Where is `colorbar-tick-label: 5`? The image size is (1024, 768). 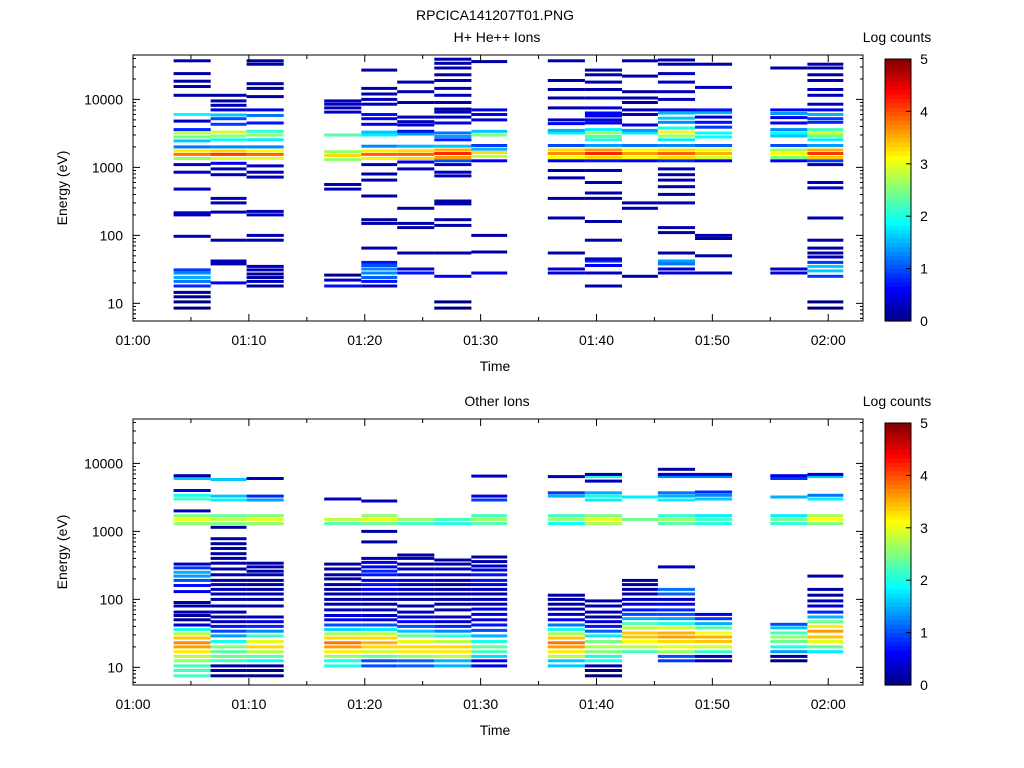 colorbar-tick-label: 5 is located at coordinates (924, 423).